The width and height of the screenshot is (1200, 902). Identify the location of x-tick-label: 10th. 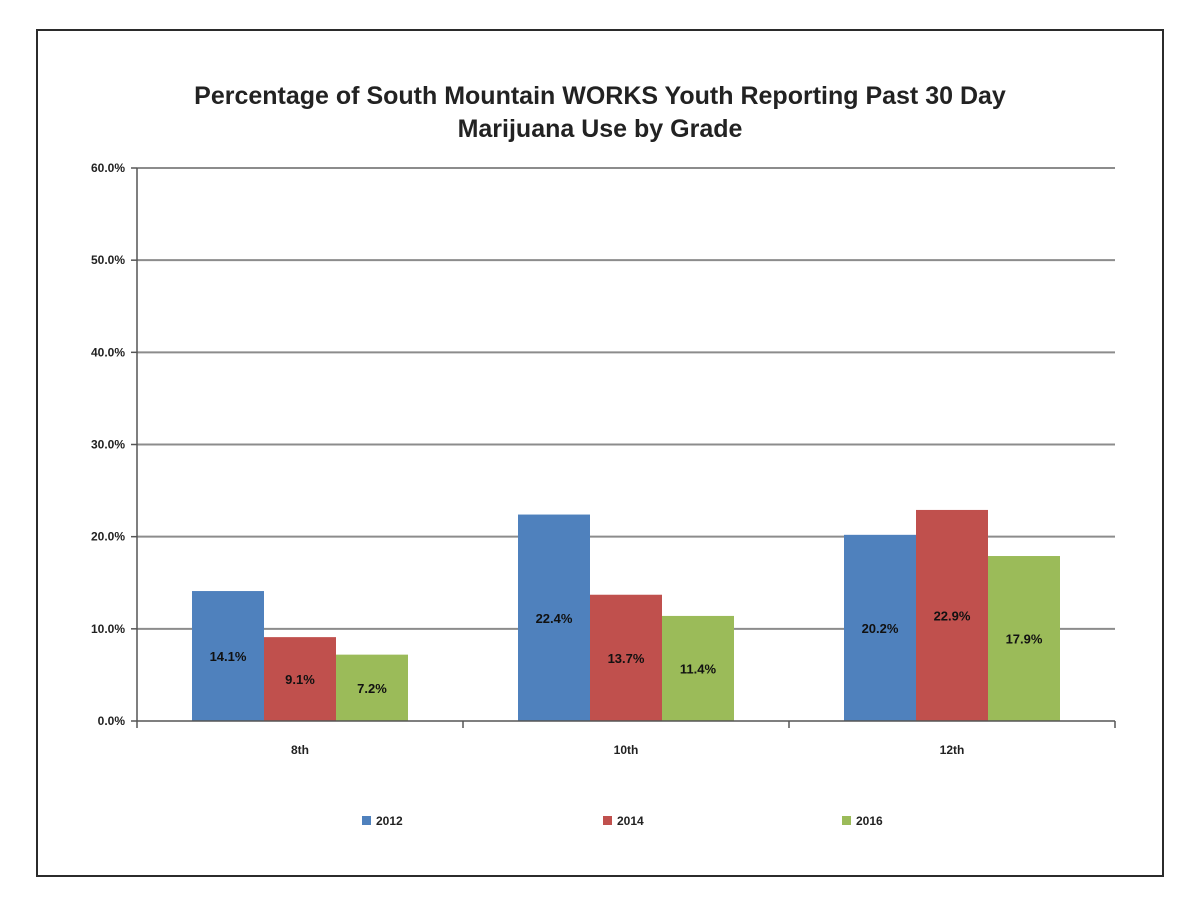
(626, 750).